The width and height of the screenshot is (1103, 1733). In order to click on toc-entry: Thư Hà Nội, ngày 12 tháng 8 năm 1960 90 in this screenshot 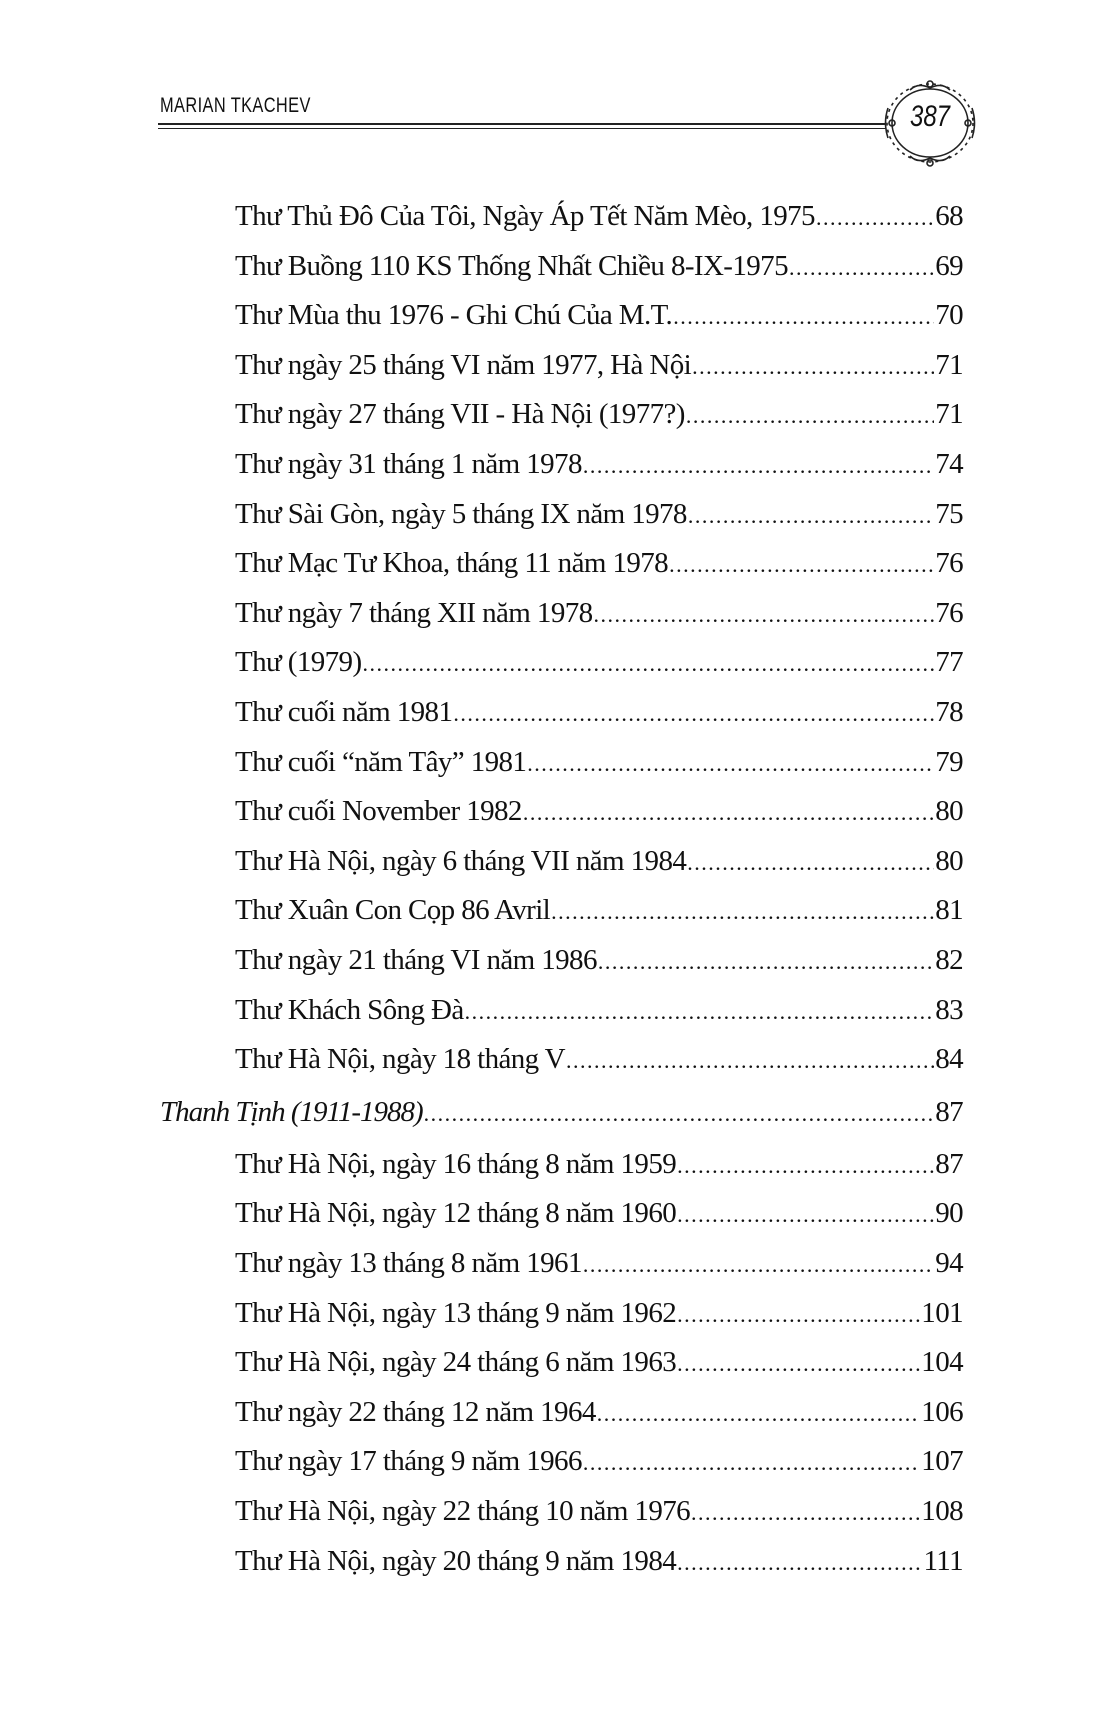, I will do `click(599, 1217)`.